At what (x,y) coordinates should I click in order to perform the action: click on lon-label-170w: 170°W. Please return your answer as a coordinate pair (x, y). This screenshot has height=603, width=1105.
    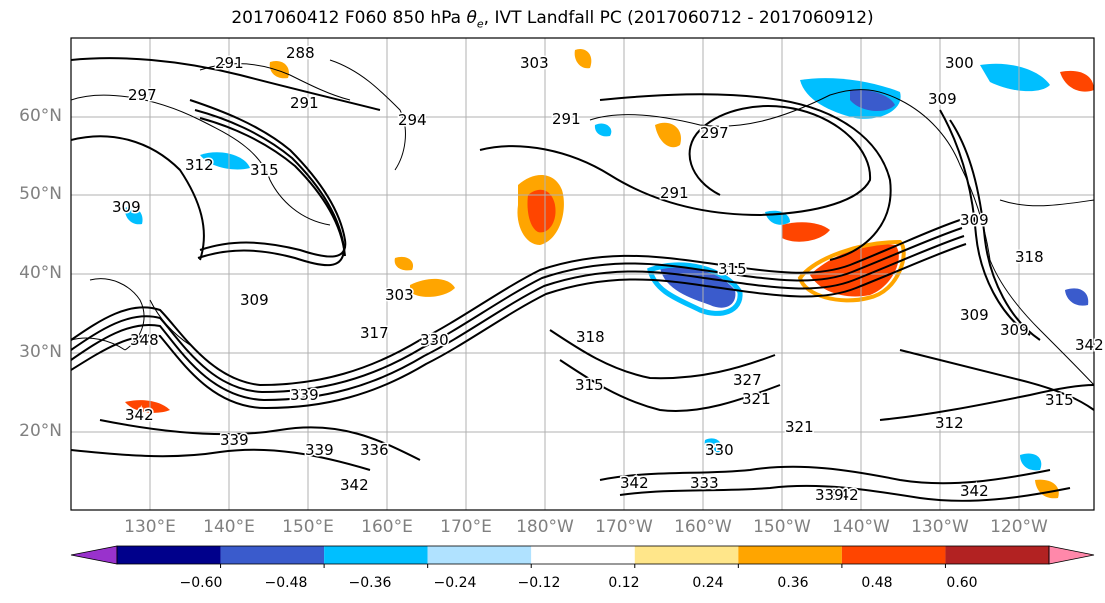
    Looking at the image, I should click on (624, 527).